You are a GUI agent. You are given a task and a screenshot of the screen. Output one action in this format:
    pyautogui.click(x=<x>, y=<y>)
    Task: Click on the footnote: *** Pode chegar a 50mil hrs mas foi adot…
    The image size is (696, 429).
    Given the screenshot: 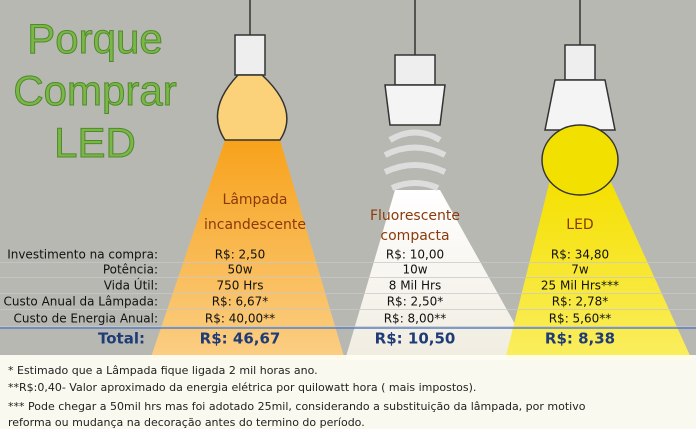 What is the action you would take?
    pyautogui.click(x=297, y=406)
    